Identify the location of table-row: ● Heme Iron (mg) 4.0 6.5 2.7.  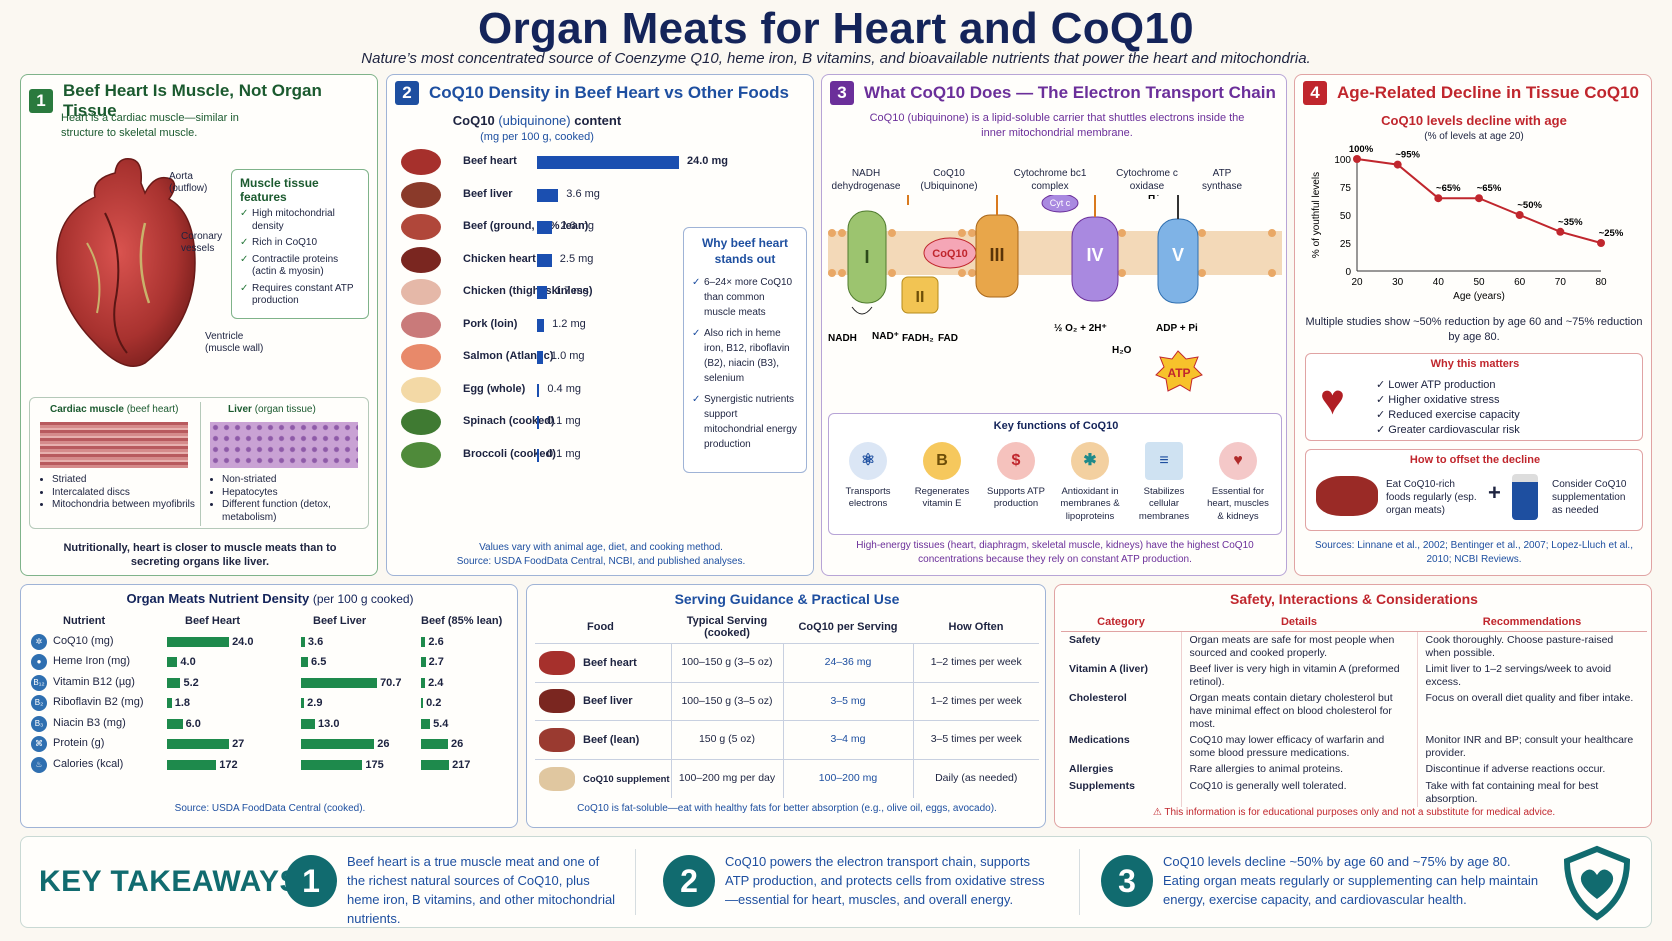
(270, 662).